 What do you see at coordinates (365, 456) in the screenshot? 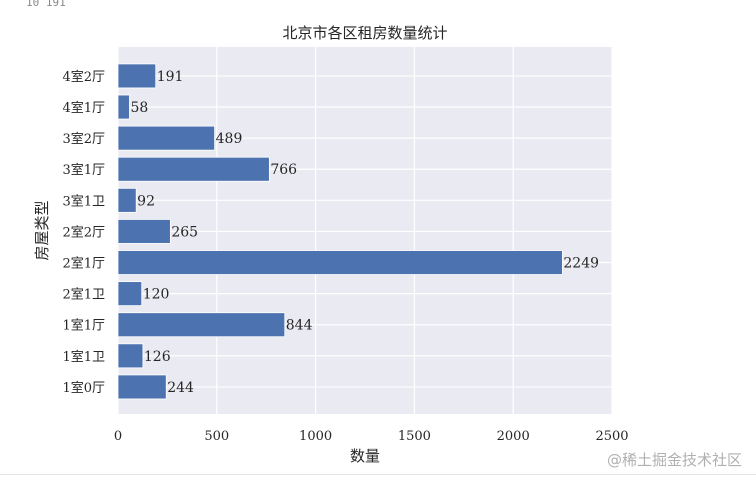
I see `x-axis-label: 数量` at bounding box center [365, 456].